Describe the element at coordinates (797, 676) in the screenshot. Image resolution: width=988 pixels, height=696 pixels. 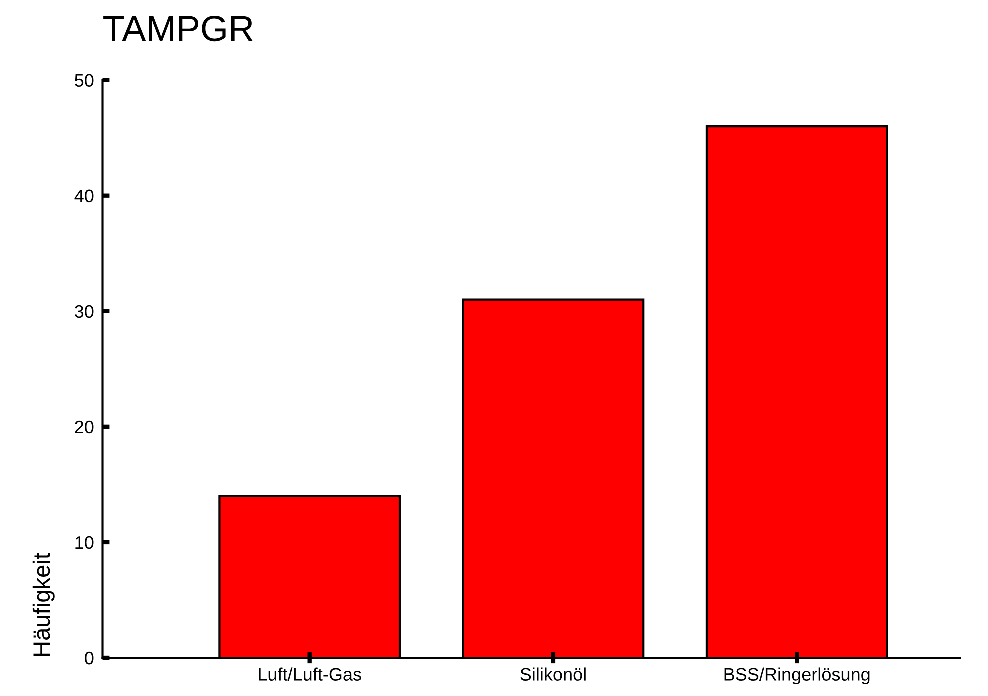
I see `x-tick-label: BSS/Ringerlösung` at that location.